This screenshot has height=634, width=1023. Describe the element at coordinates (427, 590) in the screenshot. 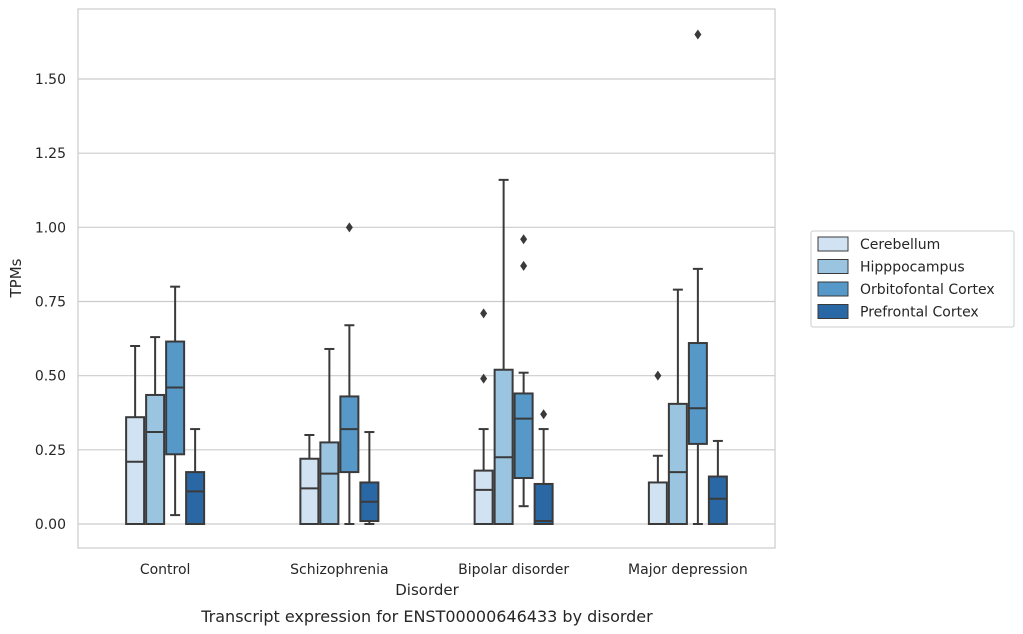

I see `x-axis-label: Disorder` at that location.